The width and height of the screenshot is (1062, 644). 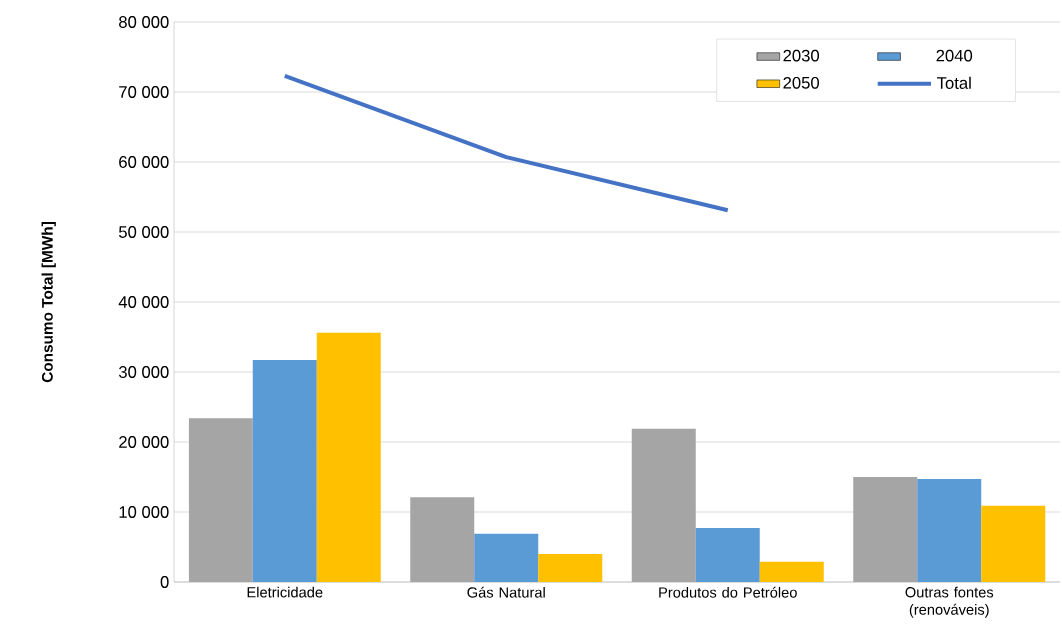 What do you see at coordinates (801, 82) in the screenshot?
I see `legend-label: 2050` at bounding box center [801, 82].